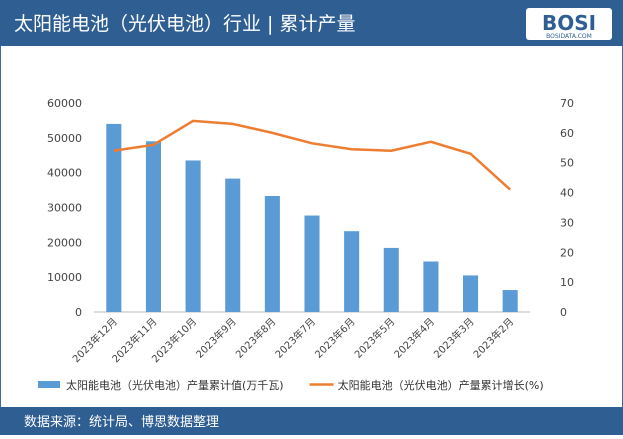 The image size is (623, 439). What do you see at coordinates (567, 222) in the screenshot?
I see `y2-tick-label: 30` at bounding box center [567, 222].